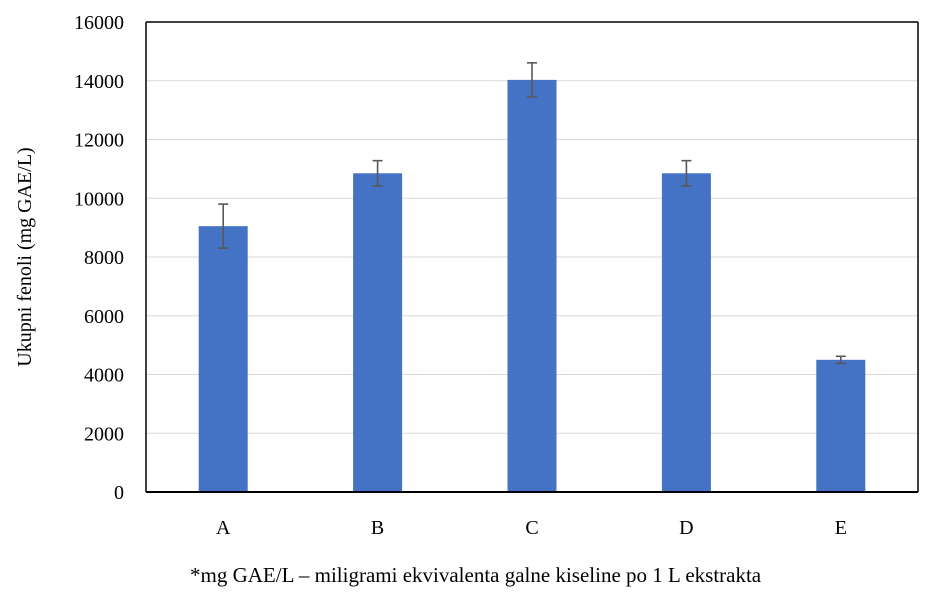  I want to click on bar-E, so click(841, 425).